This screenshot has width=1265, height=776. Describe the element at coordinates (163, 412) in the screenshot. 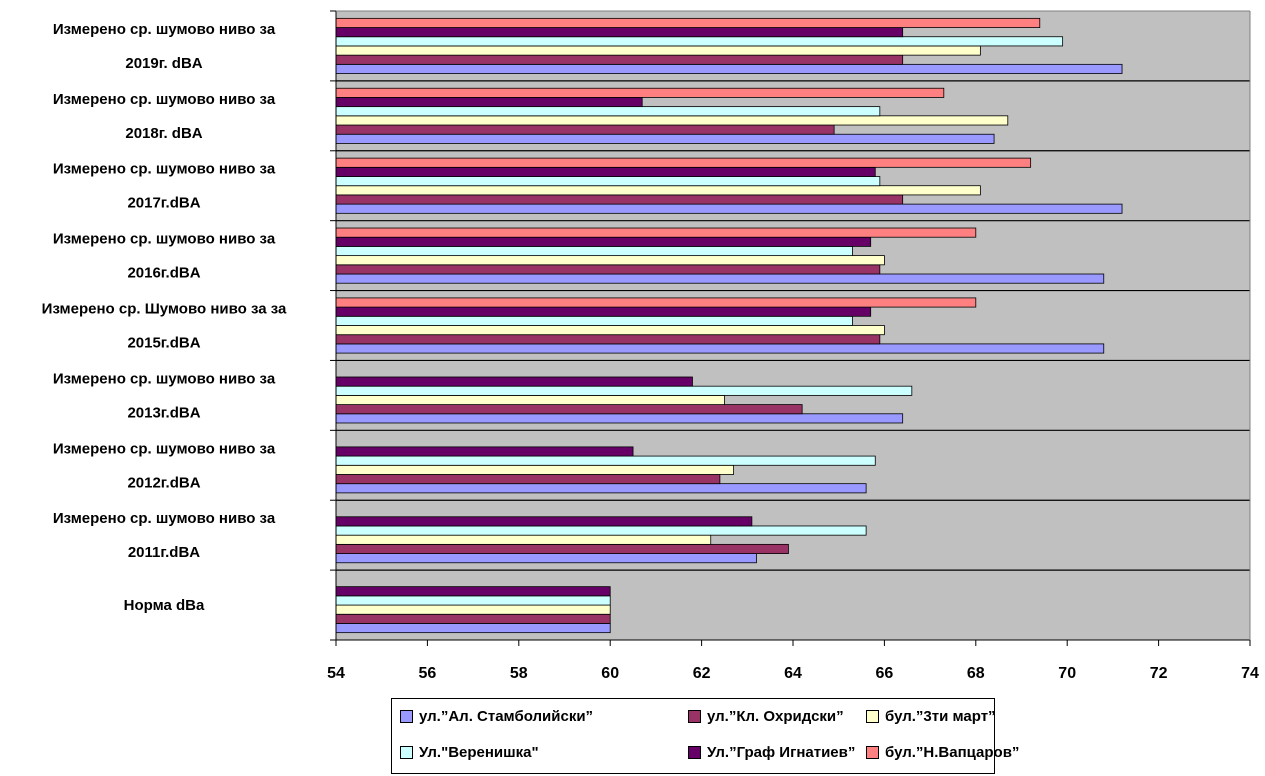

I see `category-label-line: 2013г.dBA` at that location.